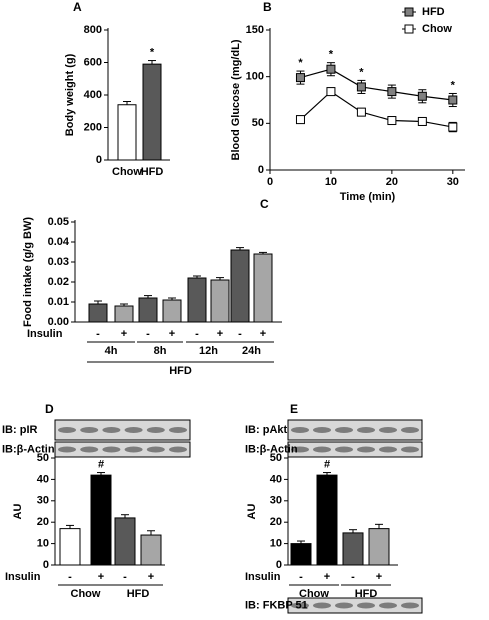 Image resolution: width=489 pixels, height=620 pixels. Describe the element at coordinates (251, 351) in the screenshot. I see `group-label: 24h` at that location.